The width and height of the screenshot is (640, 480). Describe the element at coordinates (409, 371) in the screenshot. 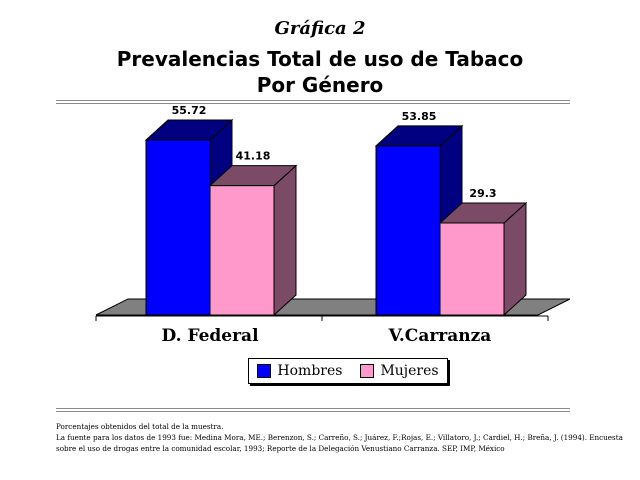

I see `legend-label-mujeres: Mujeres` at that location.